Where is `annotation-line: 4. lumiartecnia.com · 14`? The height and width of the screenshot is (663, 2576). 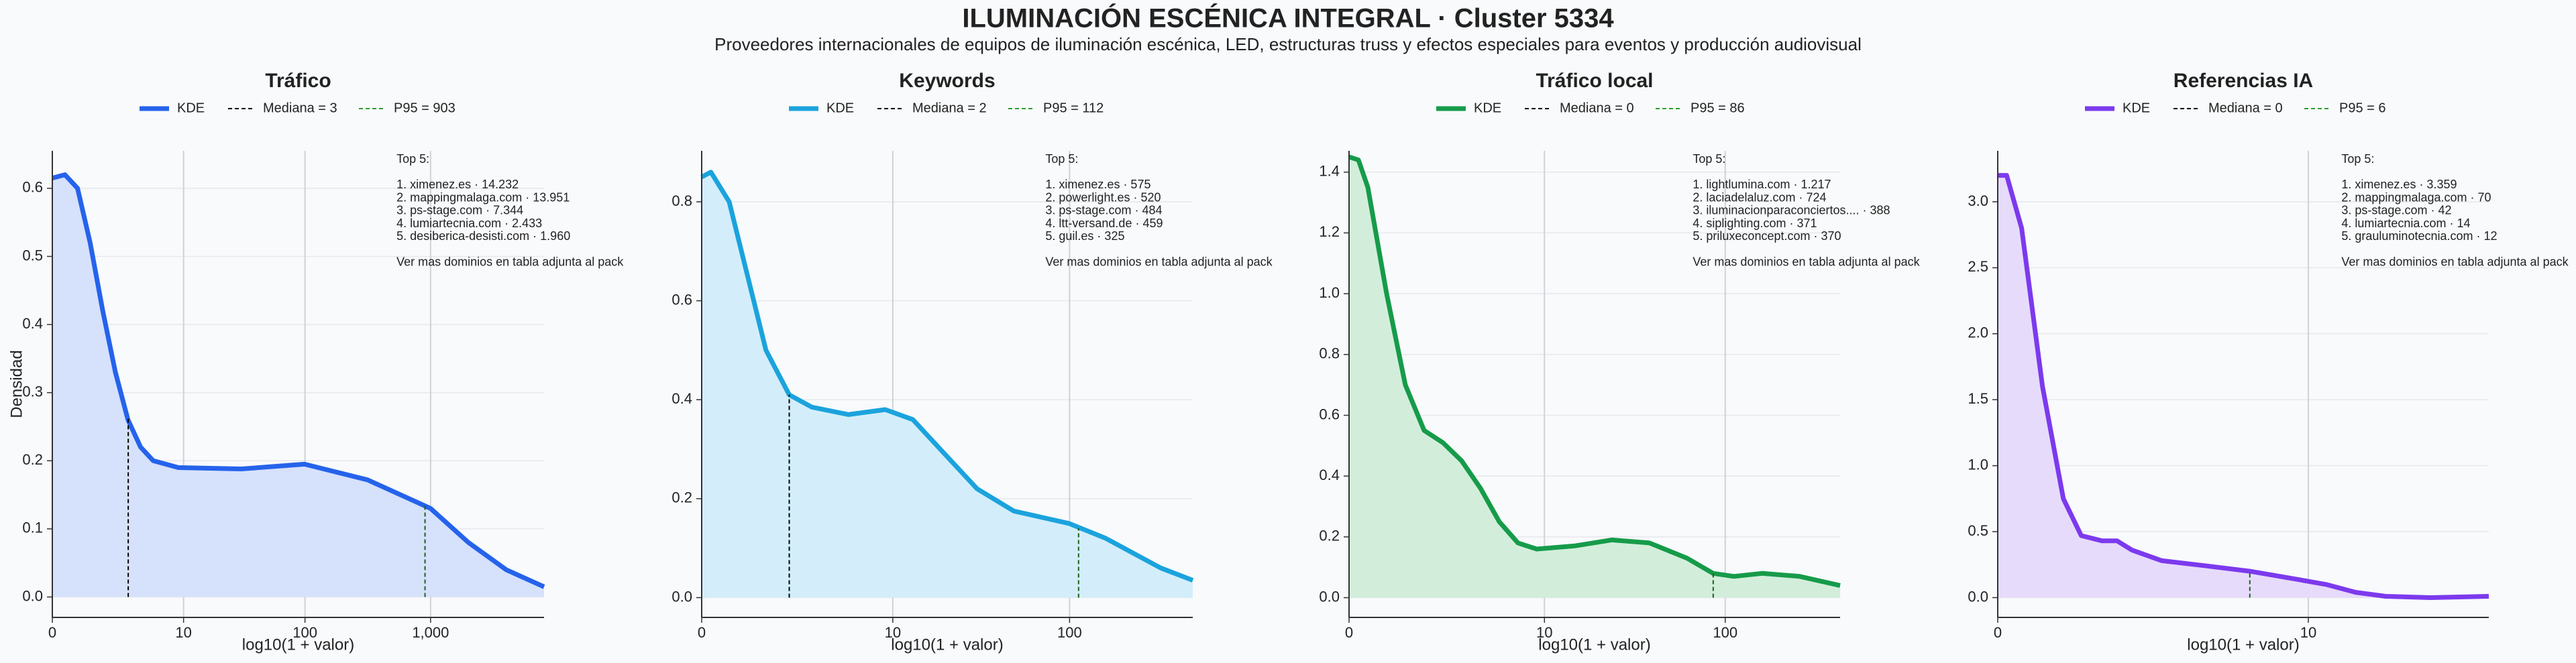
annotation-line: 4. lumiartecnia.com · 14 is located at coordinates (2405, 223).